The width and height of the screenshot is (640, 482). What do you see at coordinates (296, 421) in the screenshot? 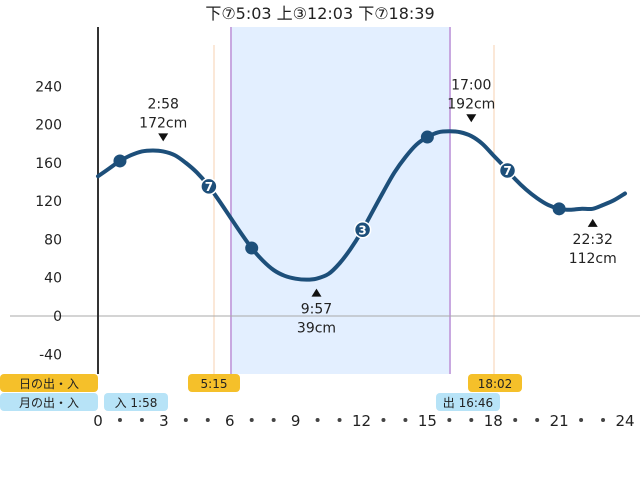
I see `x-tick-label: 9` at bounding box center [296, 421].